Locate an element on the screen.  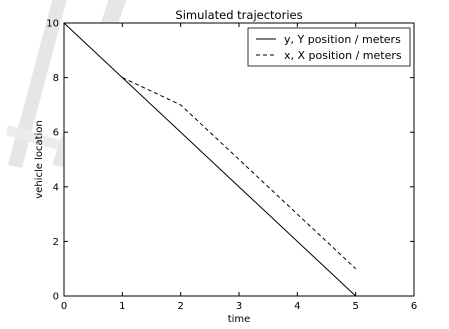
y-tick-label: 10 is located at coordinates (52, 24).